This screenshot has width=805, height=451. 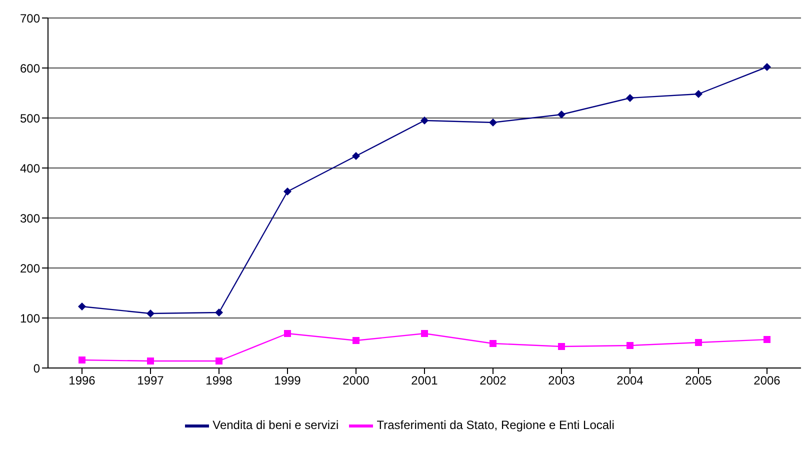 What do you see at coordinates (275, 425) in the screenshot?
I see `legend-label: Vendita di beni e servizi` at bounding box center [275, 425].